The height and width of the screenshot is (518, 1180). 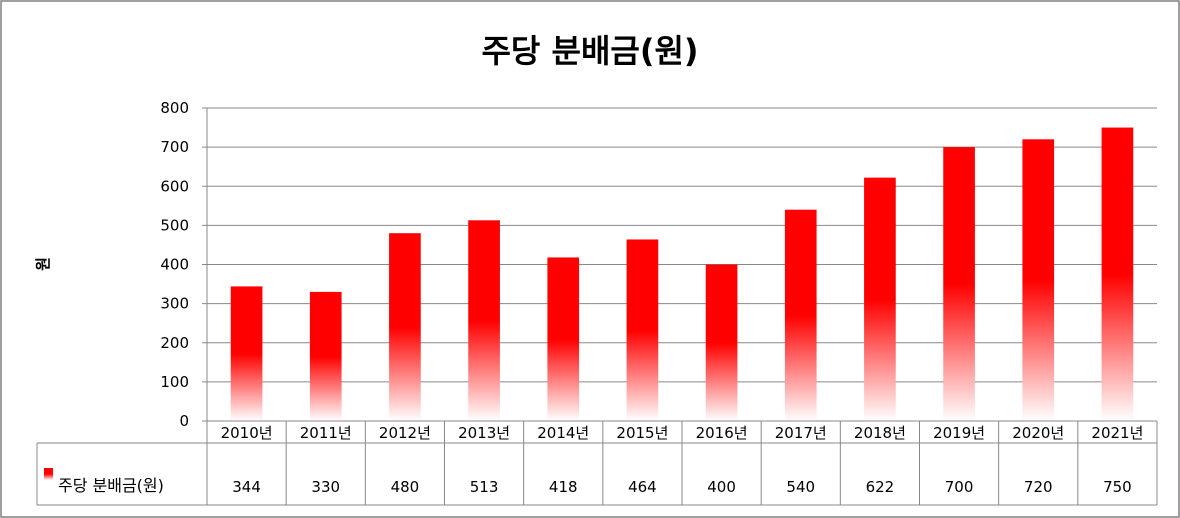 I want to click on table-value-cell: 513, so click(x=484, y=487).